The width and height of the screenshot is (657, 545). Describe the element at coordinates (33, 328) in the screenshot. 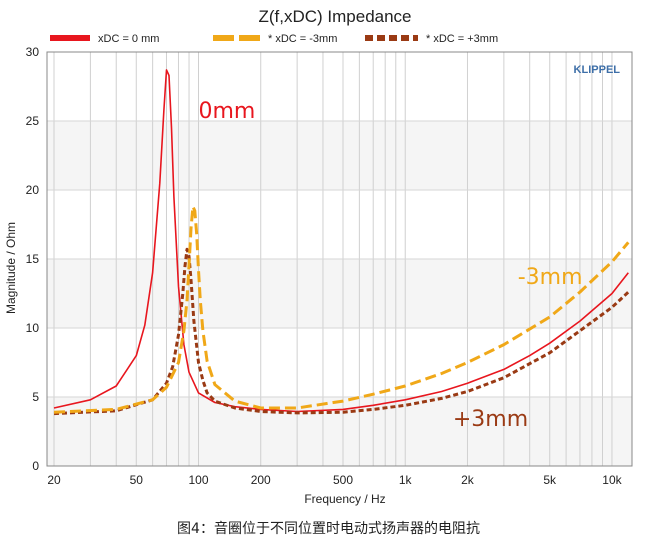

I see `y-tick-label: 10` at that location.